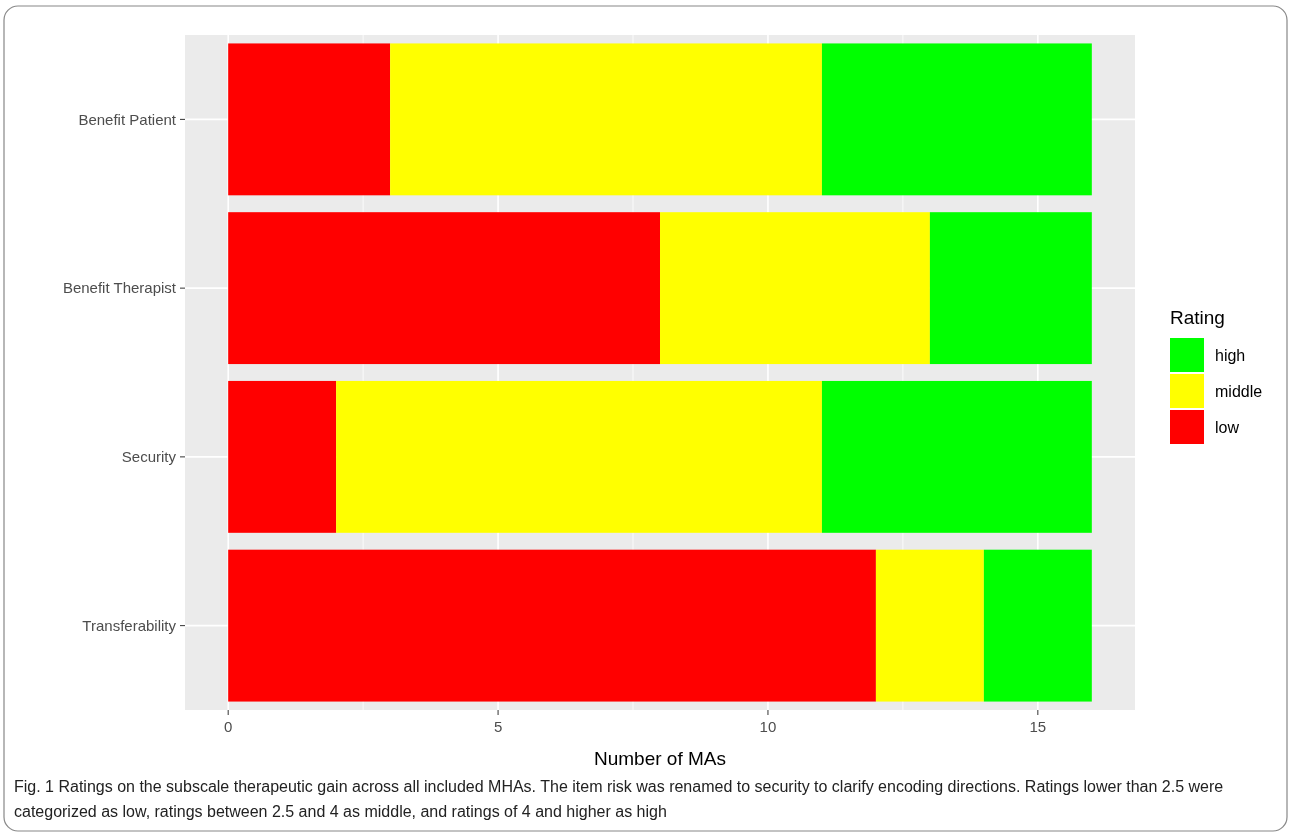  I want to click on y-tick-label: Transferability, so click(129, 625).